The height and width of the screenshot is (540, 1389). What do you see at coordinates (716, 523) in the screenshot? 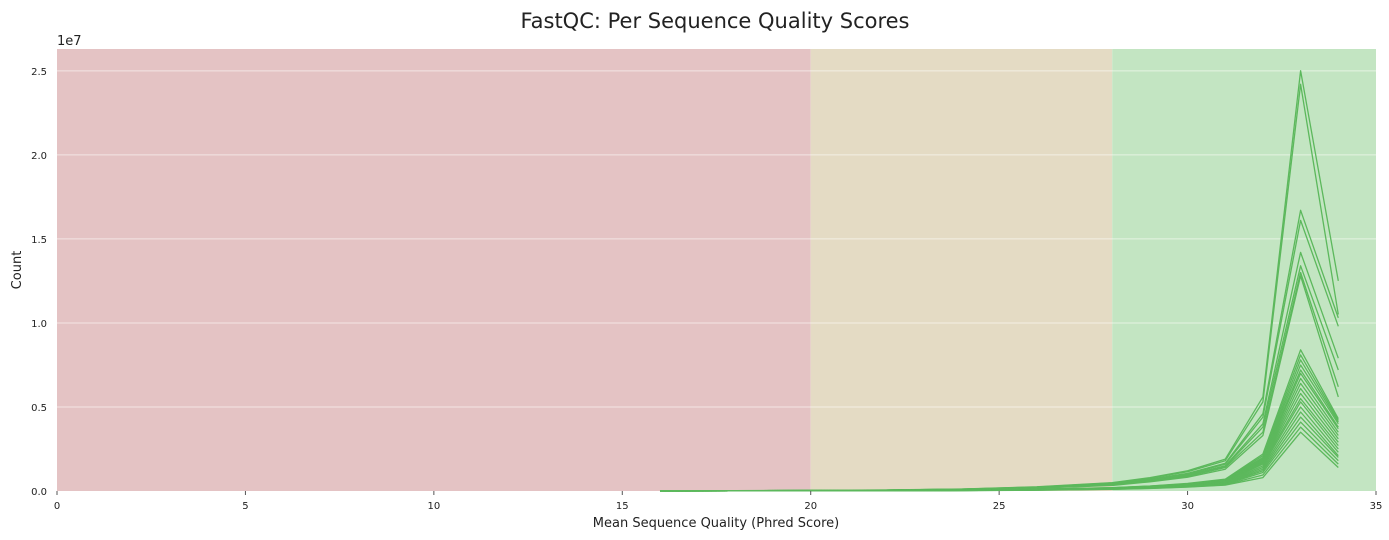
I see `x-axis-title: Mean Sequence Quality (Phred Score)` at bounding box center [716, 523].